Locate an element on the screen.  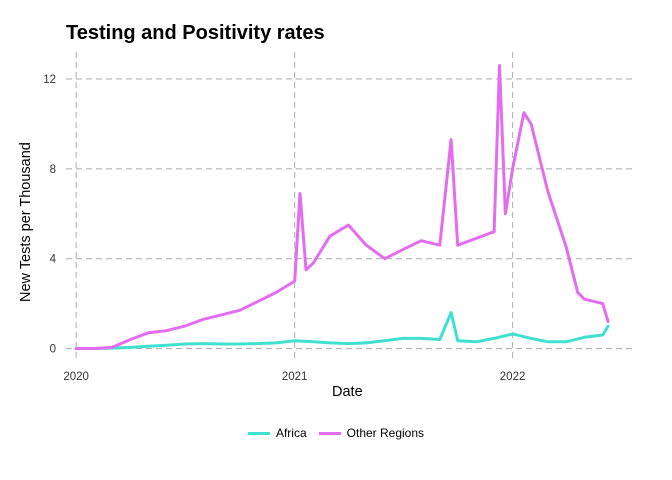
chart-title: Testing and Positivity rates is located at coordinates (195, 33).